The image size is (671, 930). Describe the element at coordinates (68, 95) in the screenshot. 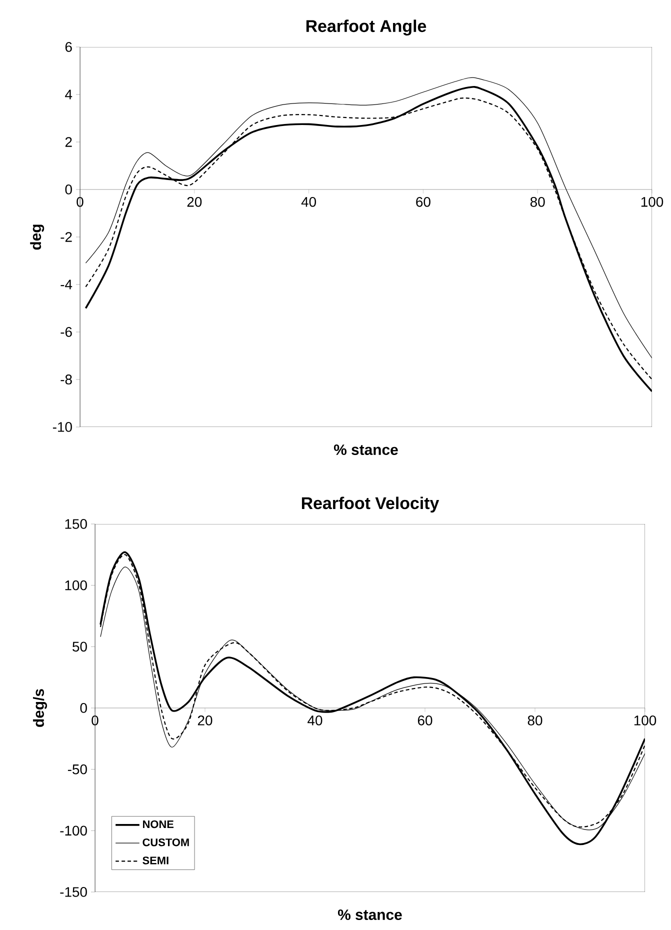

I see `y-tick-label: 4` at that location.